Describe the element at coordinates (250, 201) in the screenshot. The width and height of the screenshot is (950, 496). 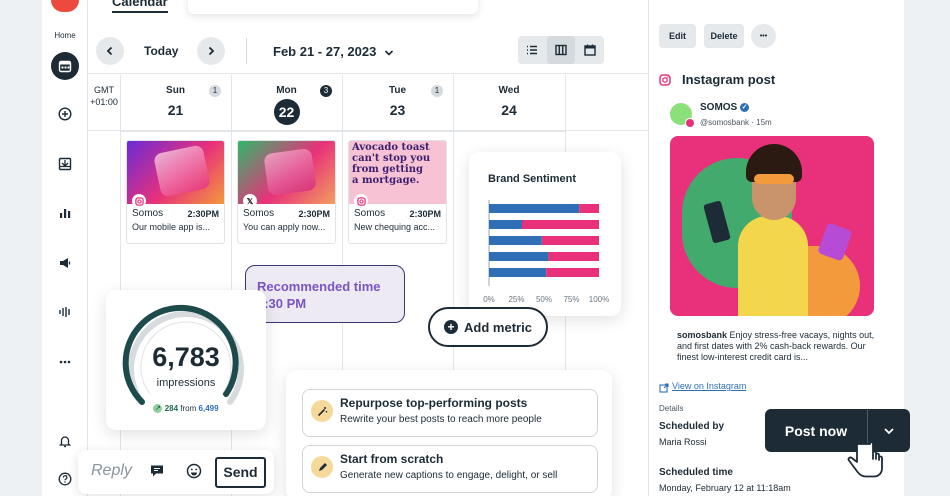
I see `x-icon: 𝕏` at that location.